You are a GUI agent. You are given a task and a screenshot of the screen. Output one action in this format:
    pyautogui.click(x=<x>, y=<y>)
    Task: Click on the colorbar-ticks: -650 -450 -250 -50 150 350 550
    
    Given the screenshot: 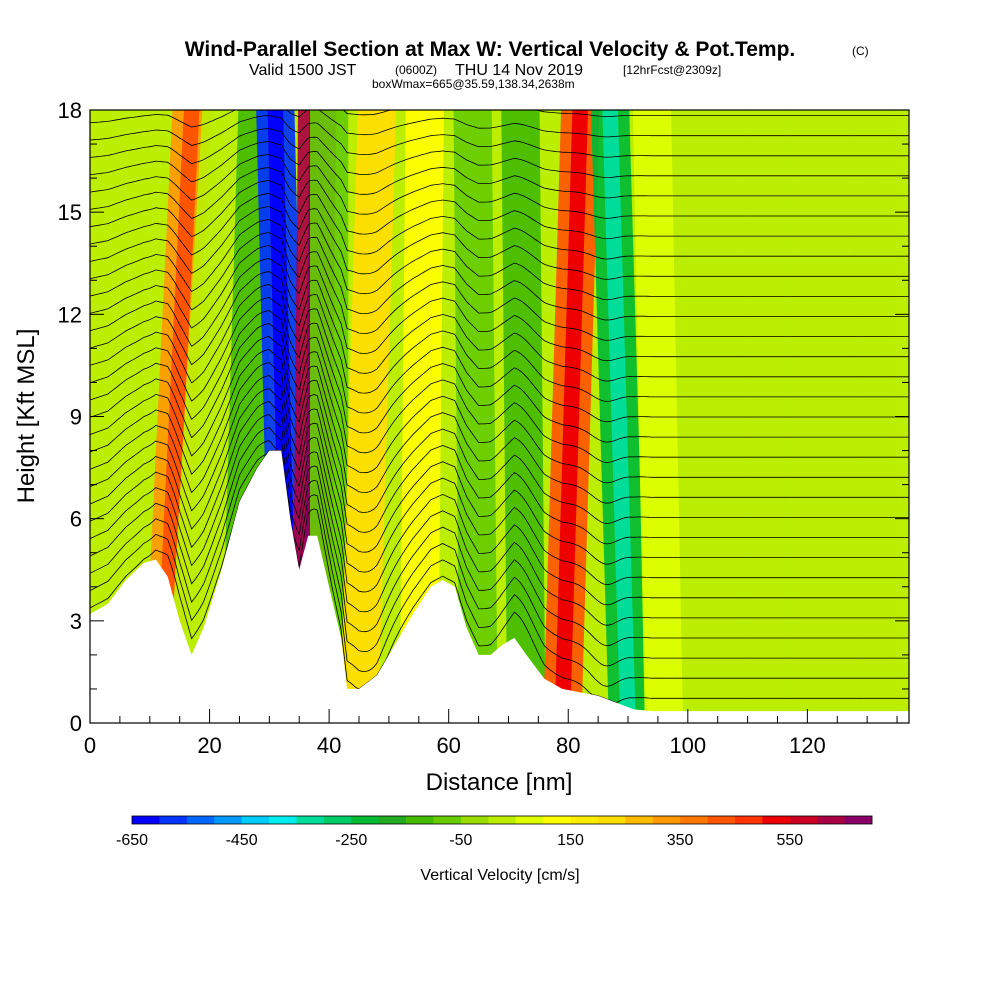 What is the action you would take?
    pyautogui.click(x=459, y=840)
    